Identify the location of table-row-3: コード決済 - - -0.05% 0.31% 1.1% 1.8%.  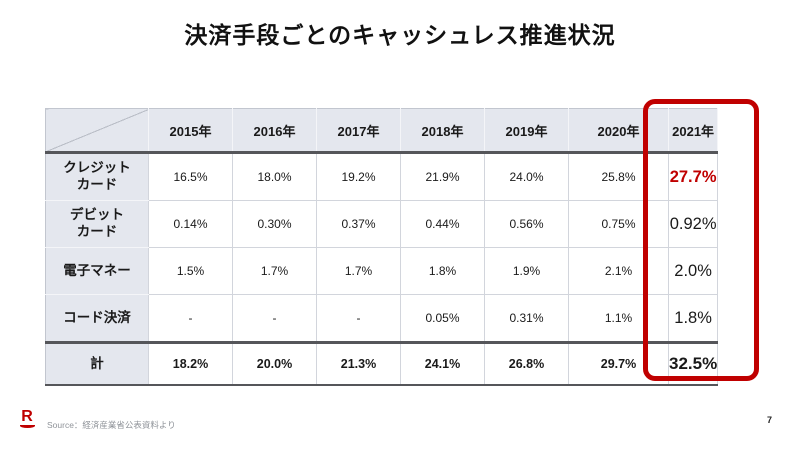
(382, 318).